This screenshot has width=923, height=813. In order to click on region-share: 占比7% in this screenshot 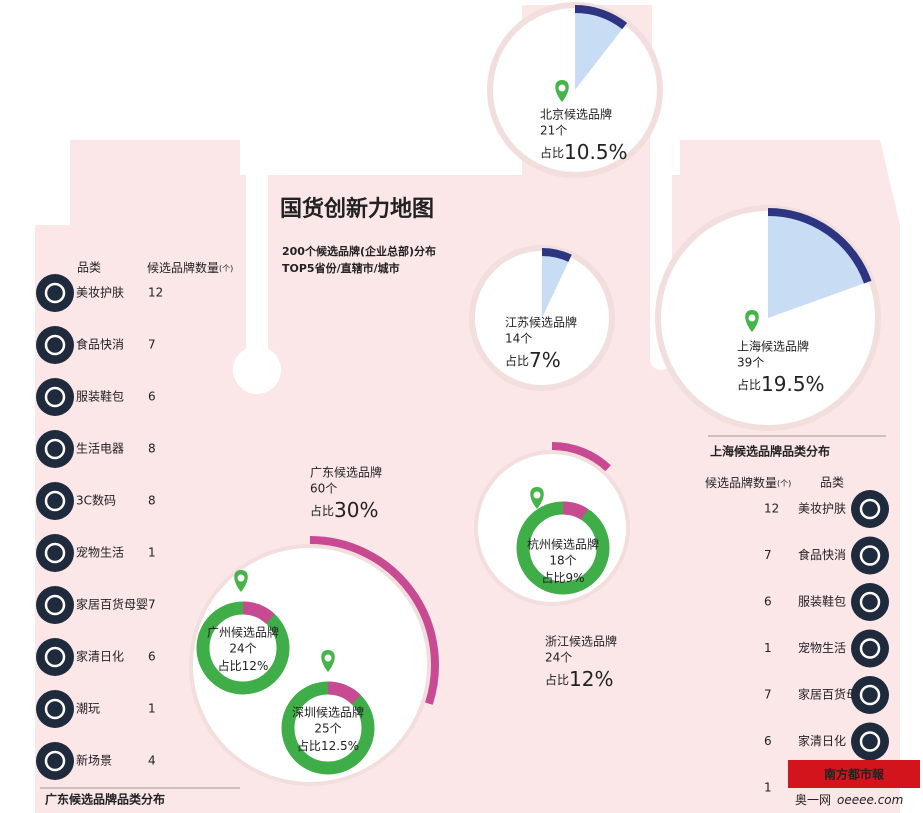, I will do `click(533, 360)`.